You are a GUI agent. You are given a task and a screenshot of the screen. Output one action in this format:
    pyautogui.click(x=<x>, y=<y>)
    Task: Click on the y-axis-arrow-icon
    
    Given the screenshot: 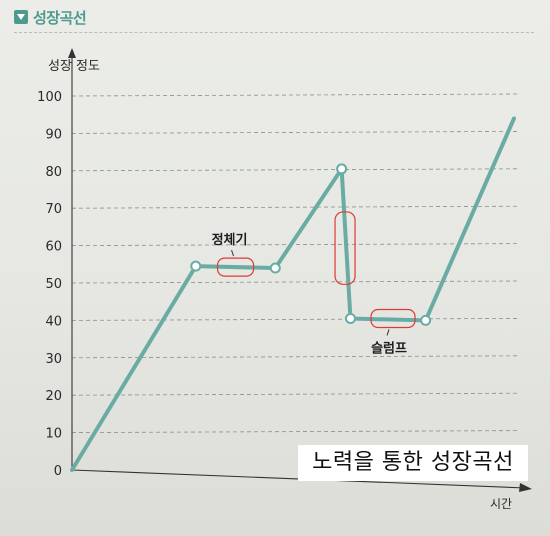 What is the action you would take?
    pyautogui.click(x=72, y=53)
    